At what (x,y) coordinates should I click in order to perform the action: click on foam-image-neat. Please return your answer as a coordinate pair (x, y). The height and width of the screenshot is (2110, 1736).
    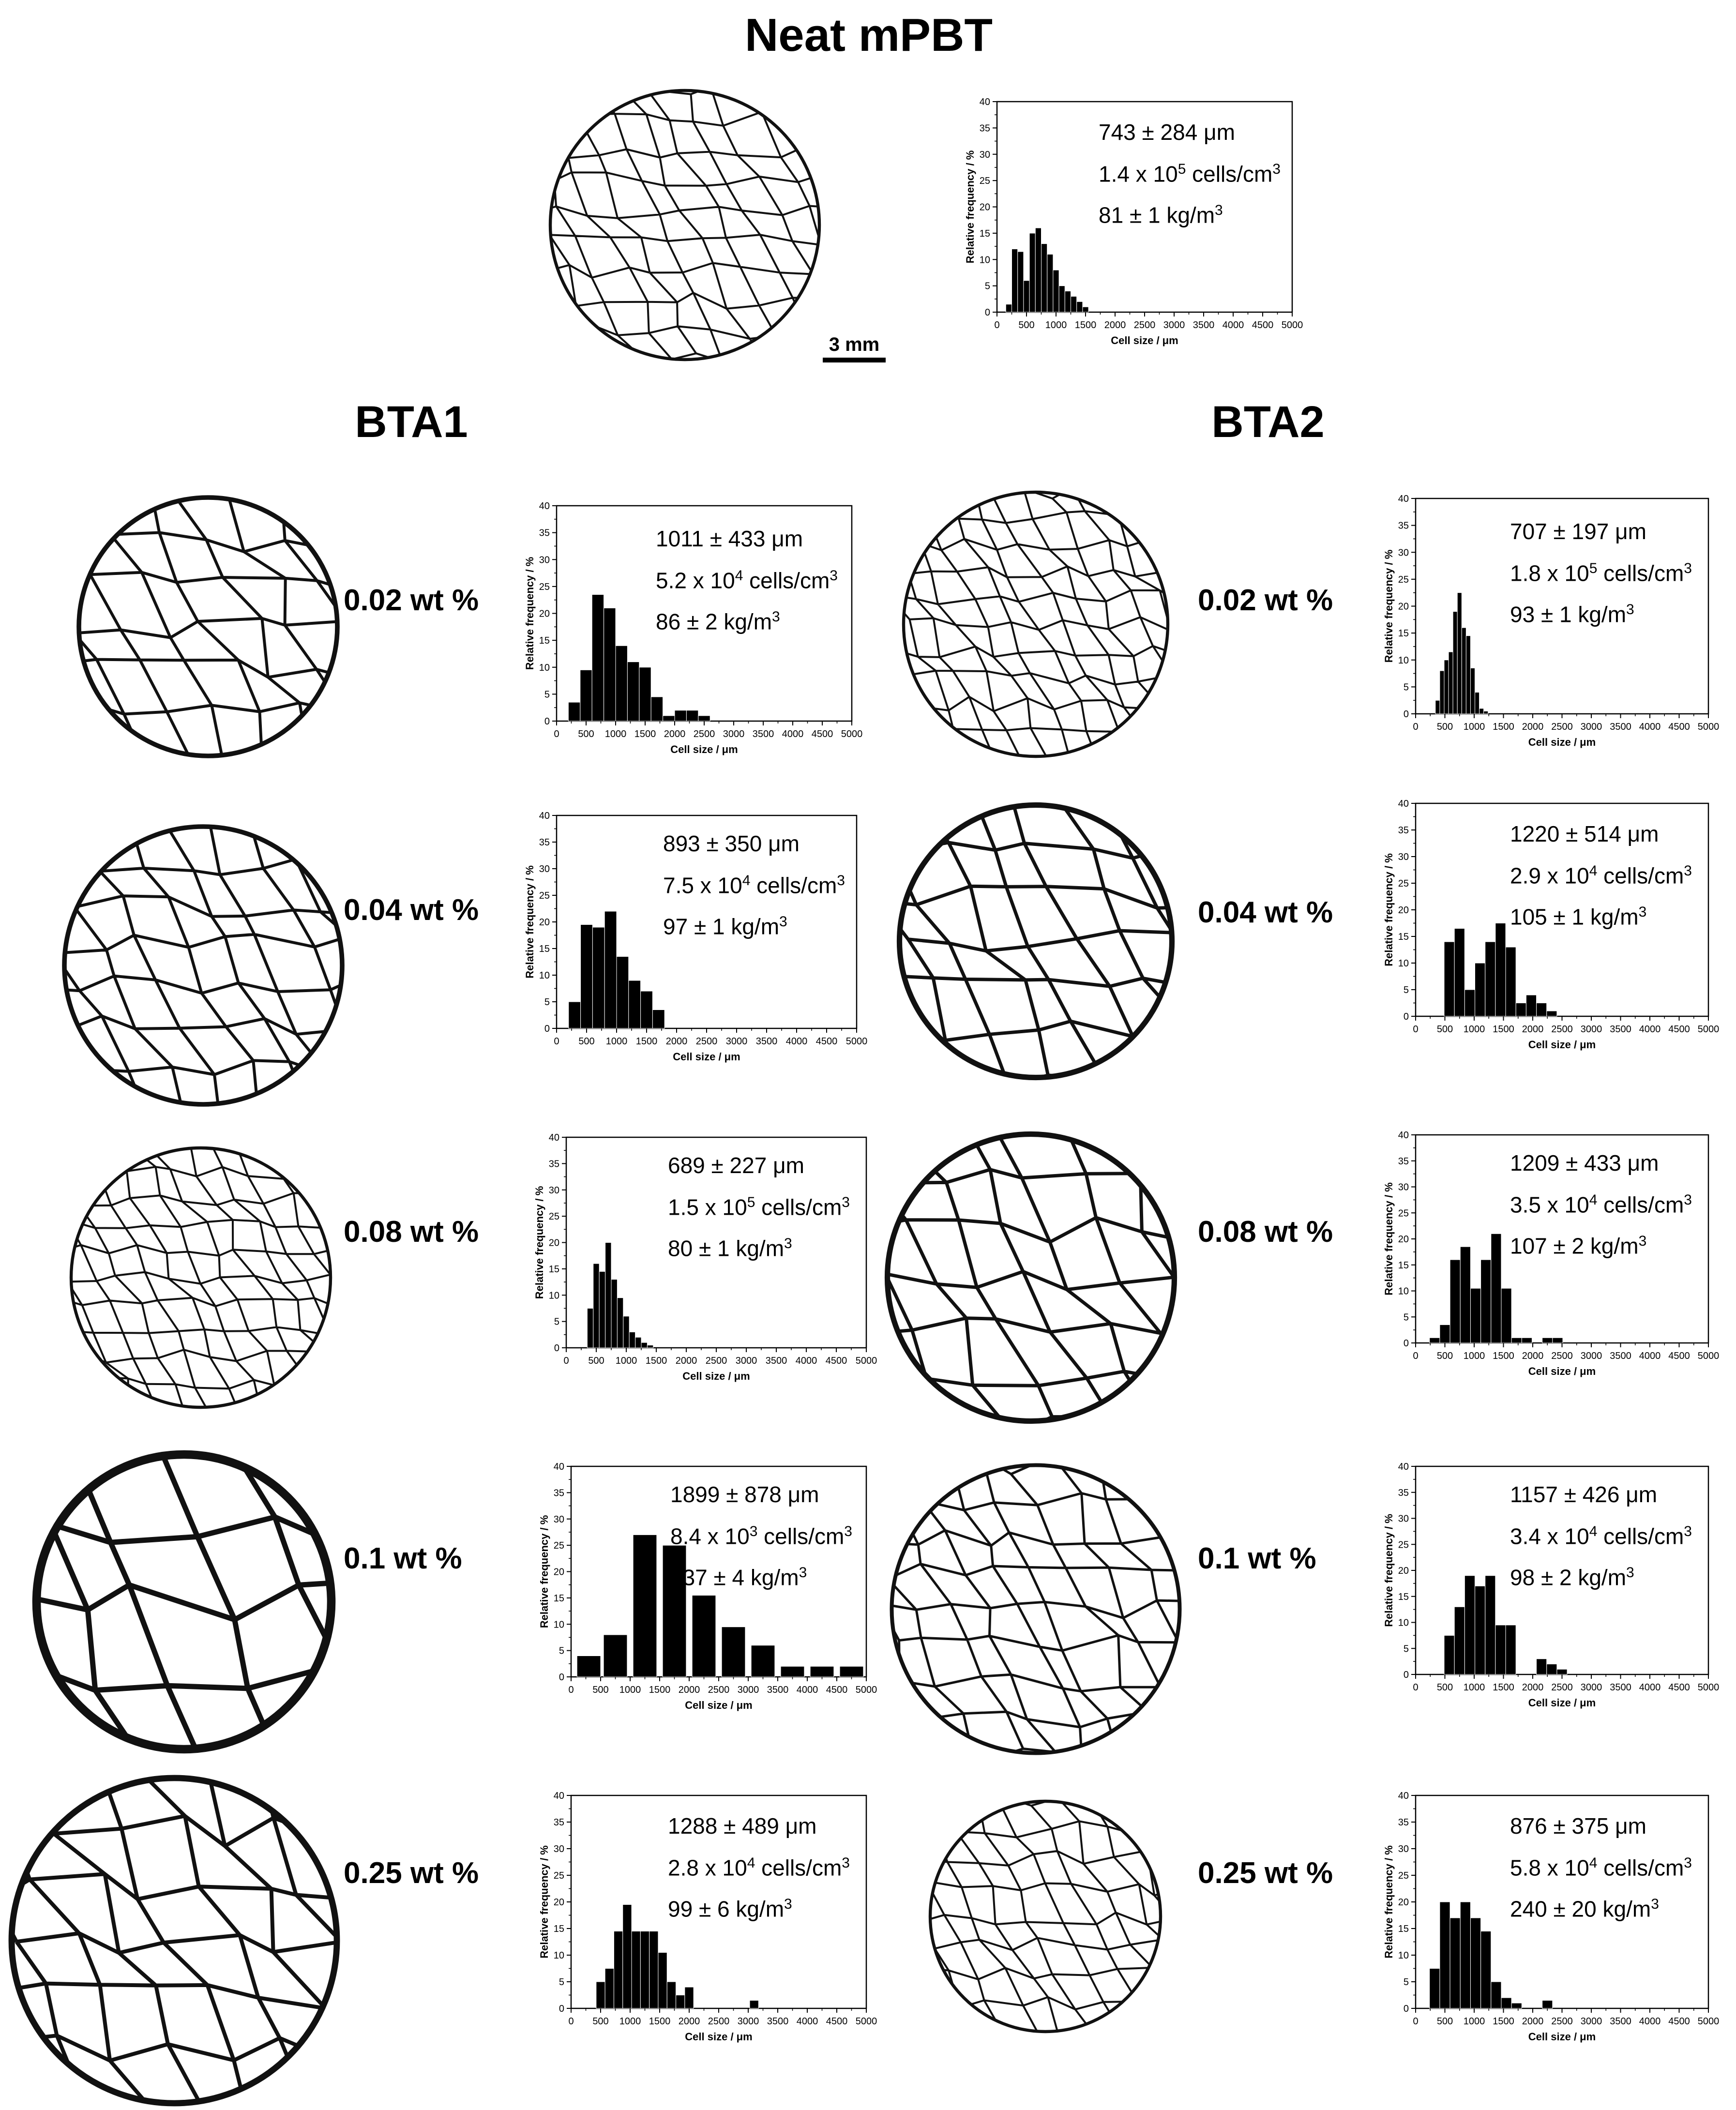
    Looking at the image, I should click on (684, 225).